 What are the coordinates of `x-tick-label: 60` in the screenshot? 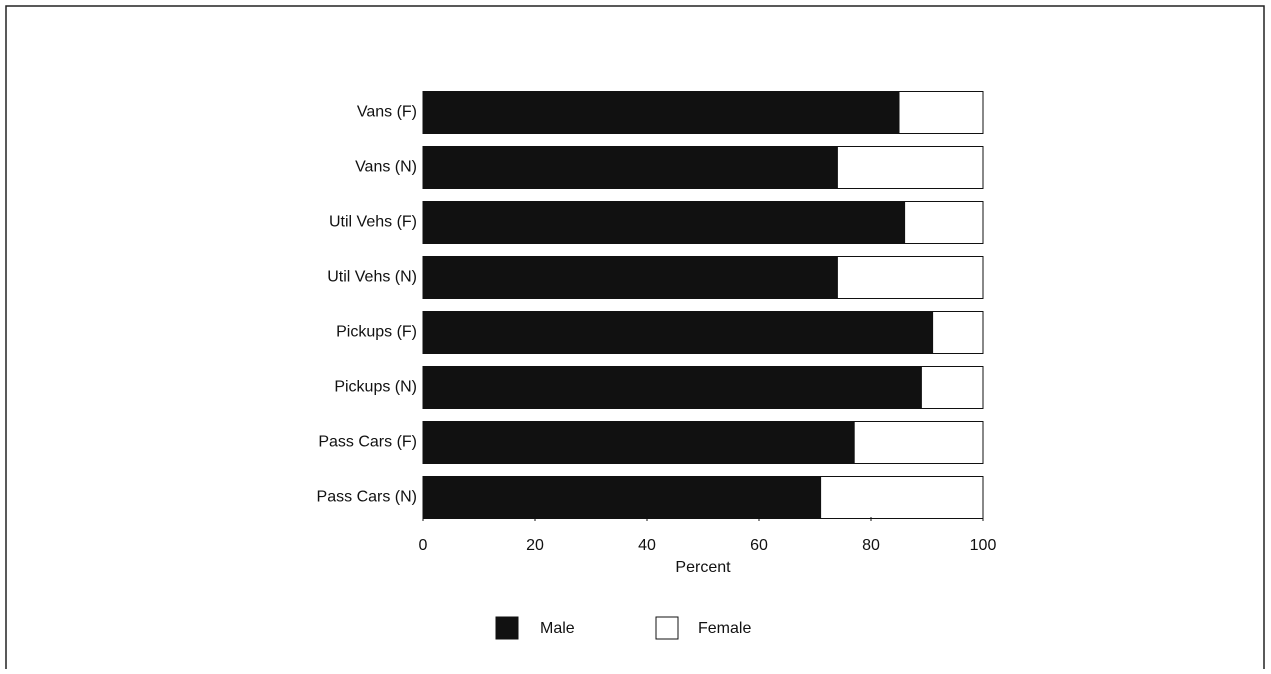 It's located at (759, 545).